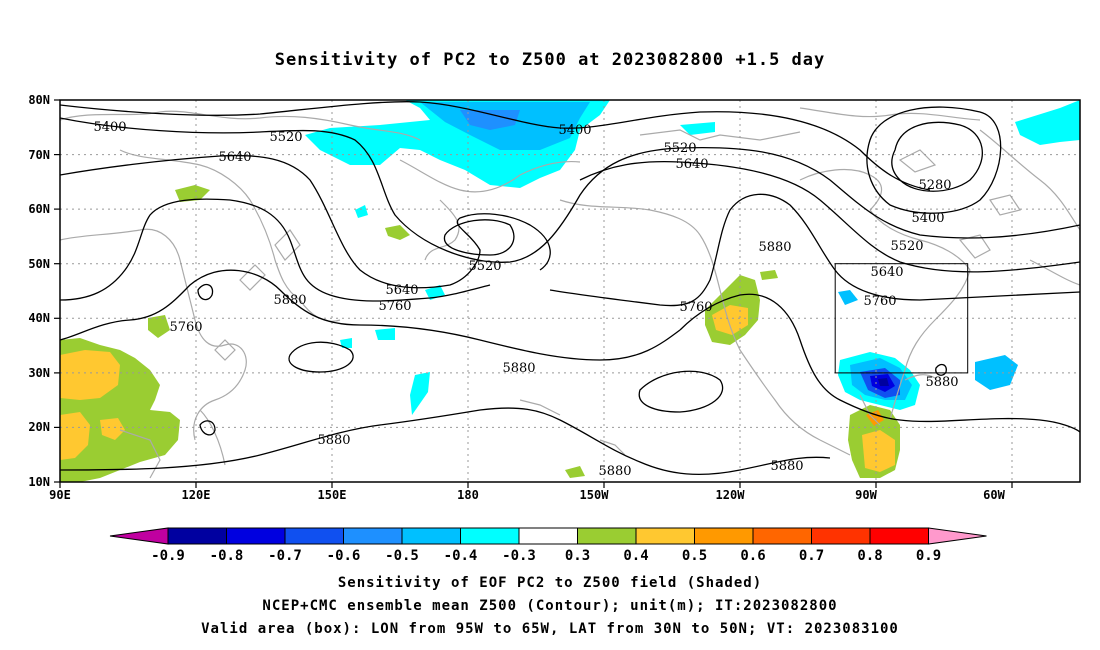 The width and height of the screenshot is (1100, 650). I want to click on colorbar-label: 0.7, so click(811, 556).